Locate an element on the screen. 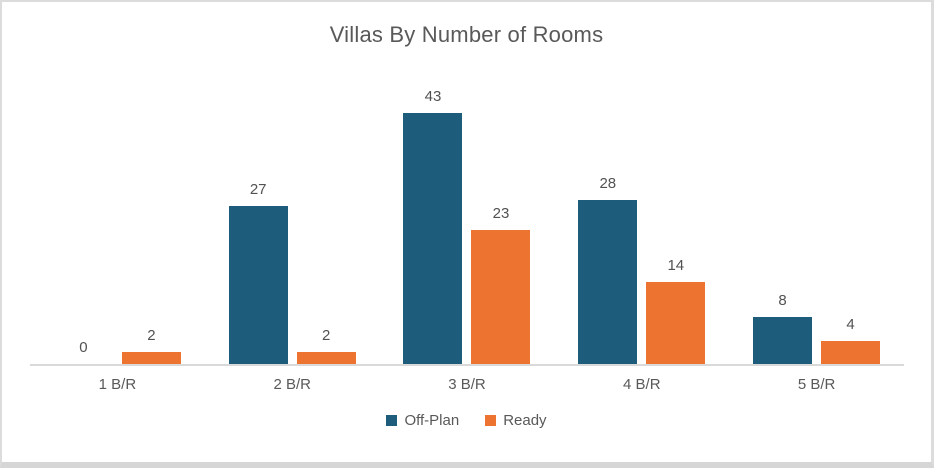 Image resolution: width=934 pixels, height=468 pixels. chart-title: Villas By Number of Rooms is located at coordinates (466, 34).